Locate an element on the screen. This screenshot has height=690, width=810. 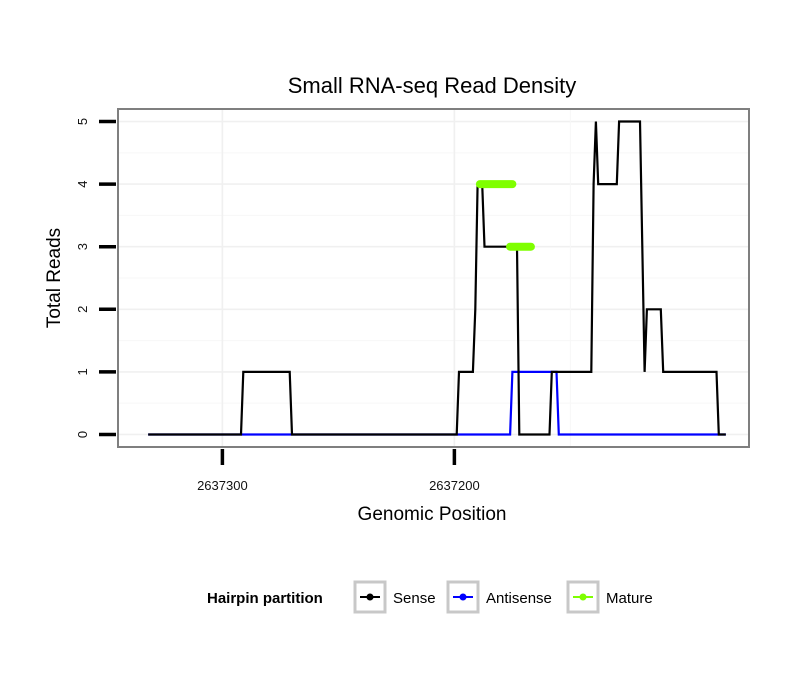
y-tick-label: 3 is located at coordinates (82, 246).